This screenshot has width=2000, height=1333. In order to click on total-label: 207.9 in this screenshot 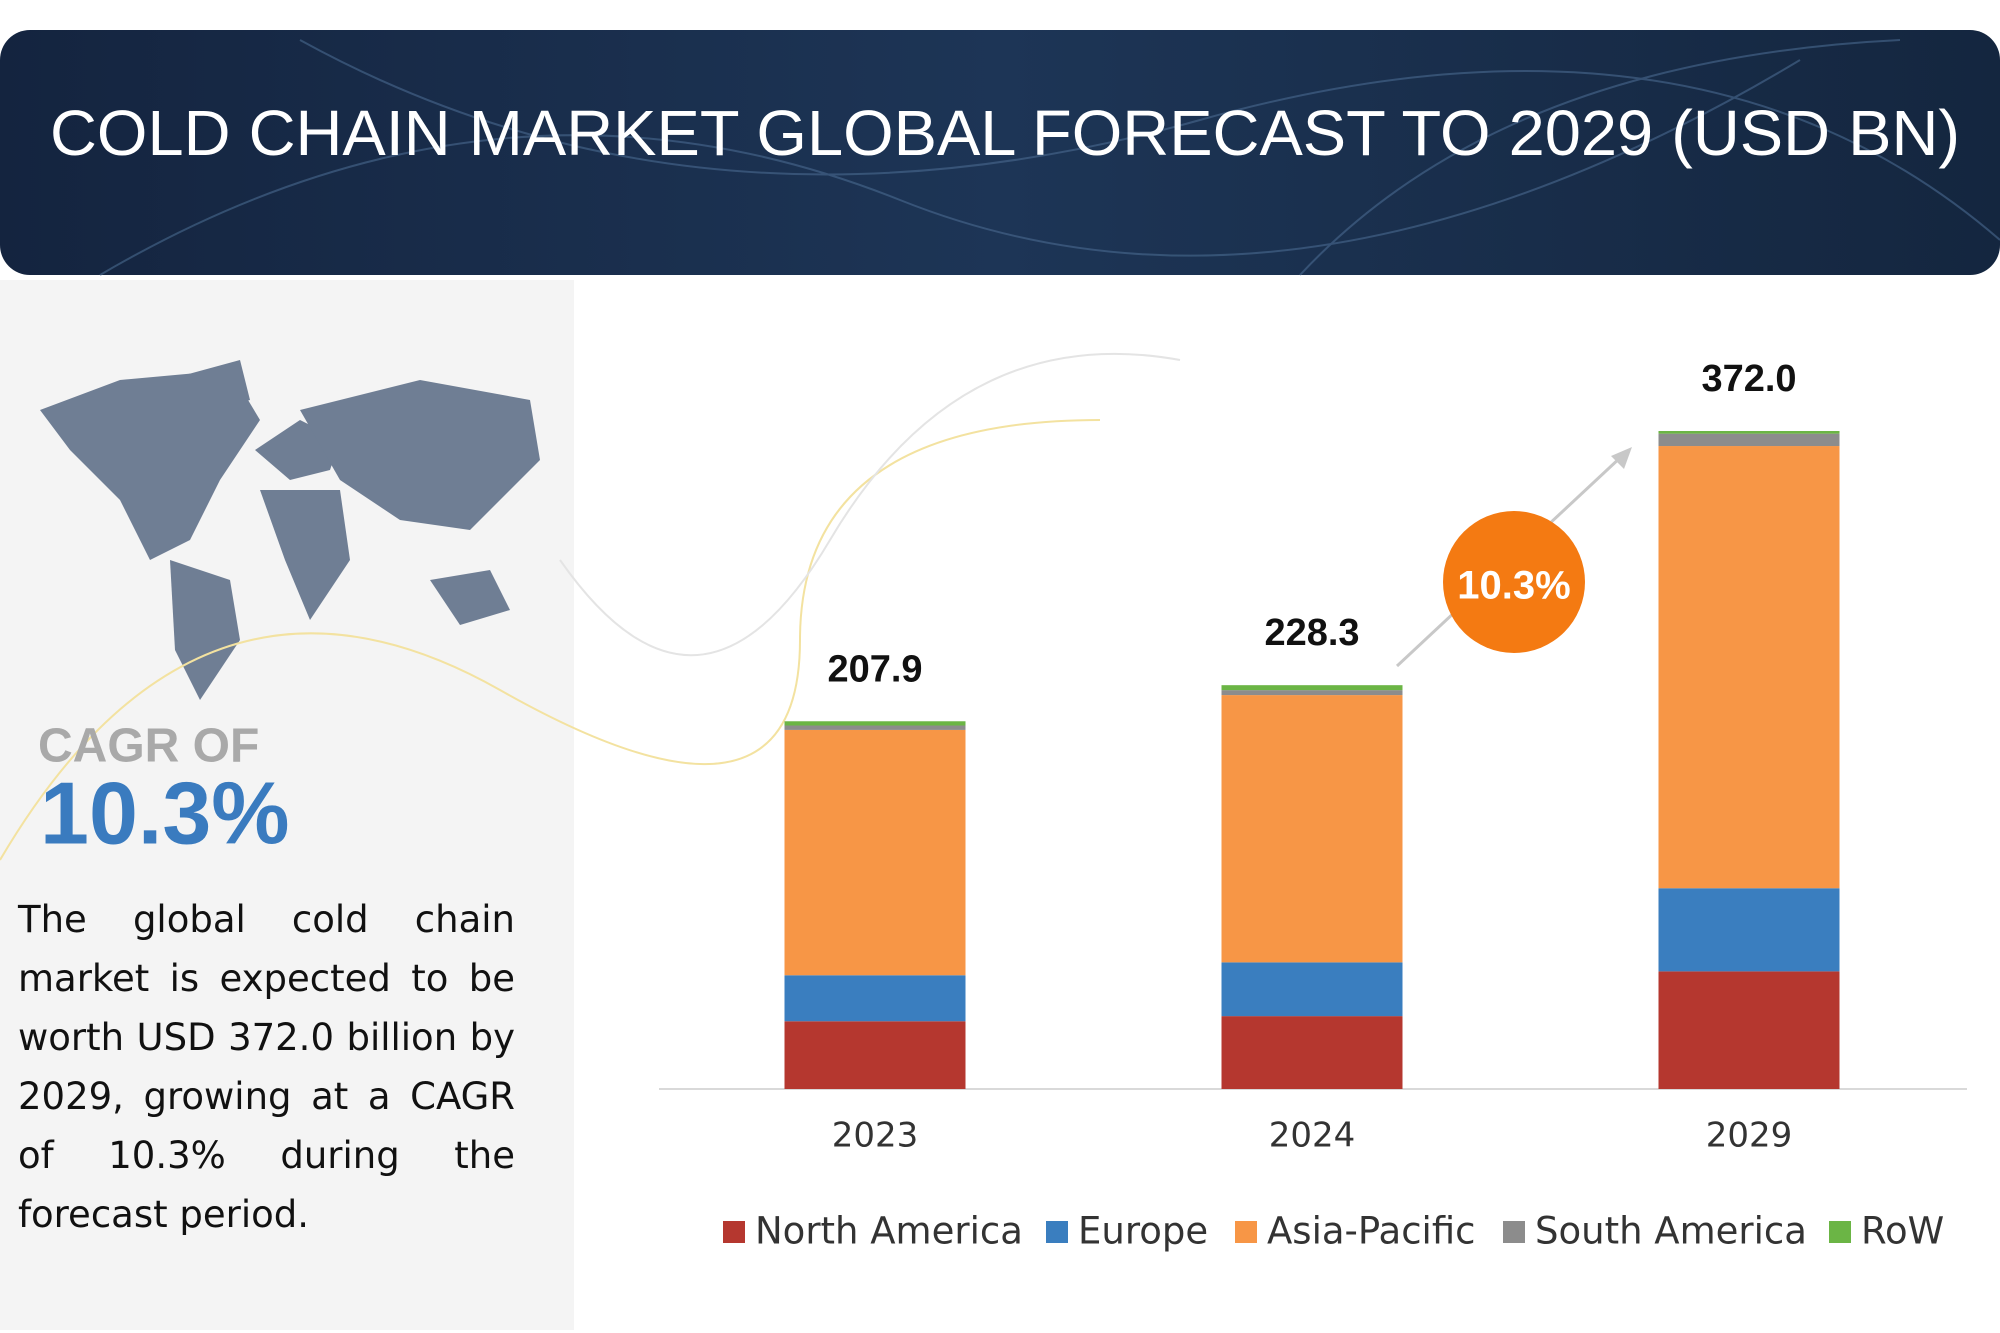, I will do `click(874, 669)`.